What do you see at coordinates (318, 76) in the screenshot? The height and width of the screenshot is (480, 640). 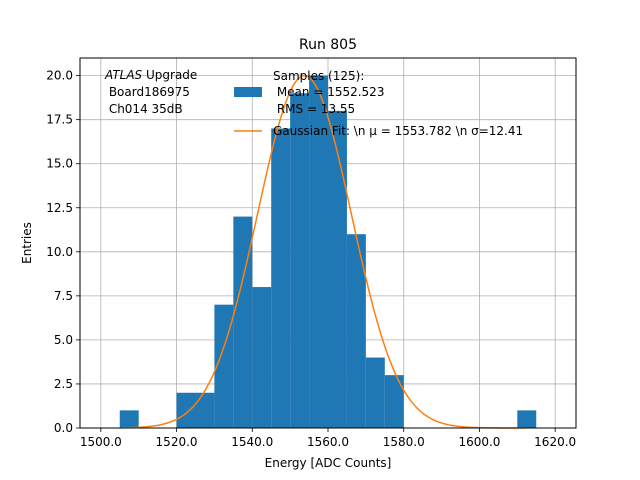 I see `legend-hist-line-1: Samples (125):` at bounding box center [318, 76].